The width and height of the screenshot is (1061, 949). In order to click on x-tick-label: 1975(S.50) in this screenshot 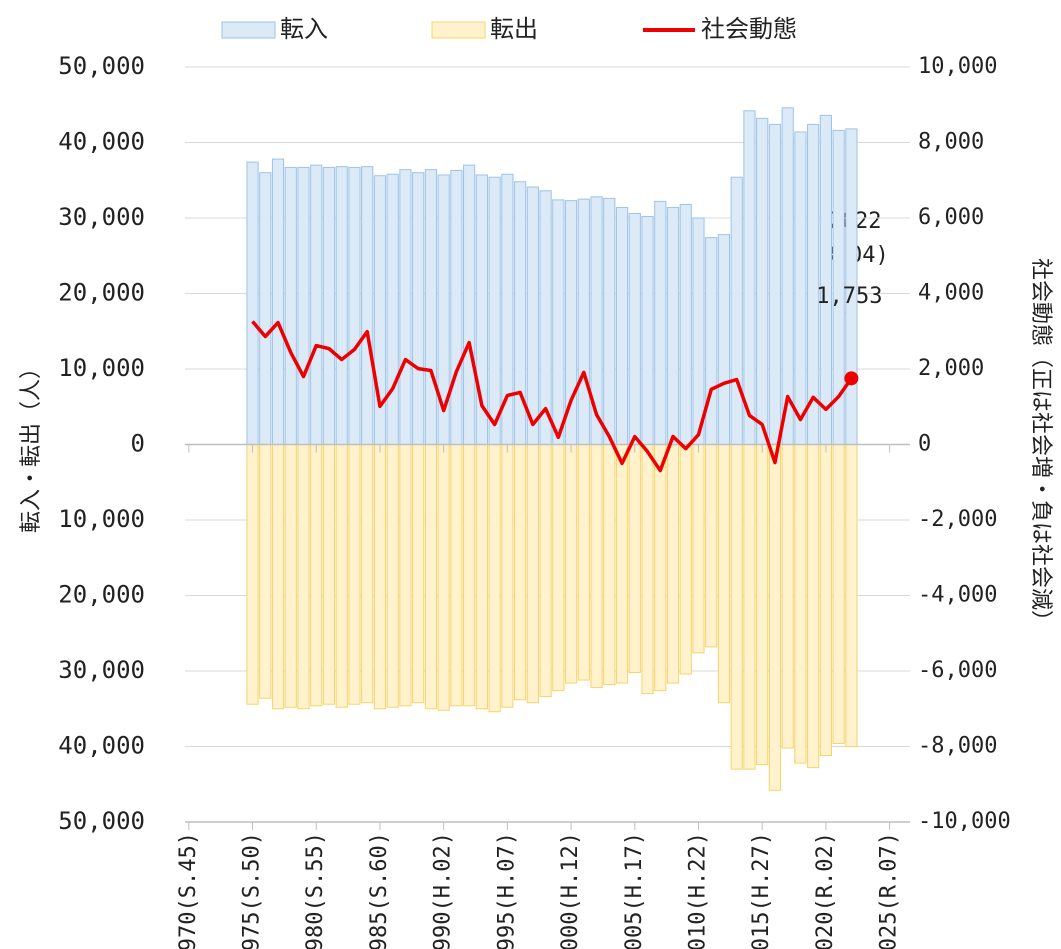, I will do `click(252, 890)`.